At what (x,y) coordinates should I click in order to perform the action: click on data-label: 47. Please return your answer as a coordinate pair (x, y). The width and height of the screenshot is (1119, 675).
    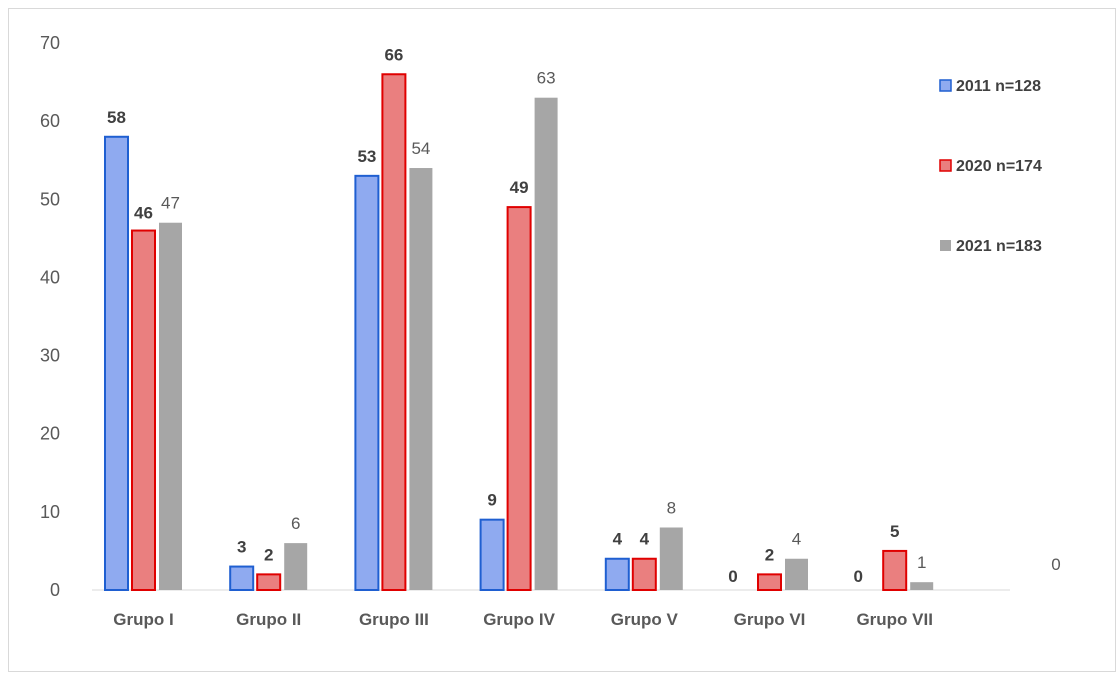
    Looking at the image, I should click on (170, 203).